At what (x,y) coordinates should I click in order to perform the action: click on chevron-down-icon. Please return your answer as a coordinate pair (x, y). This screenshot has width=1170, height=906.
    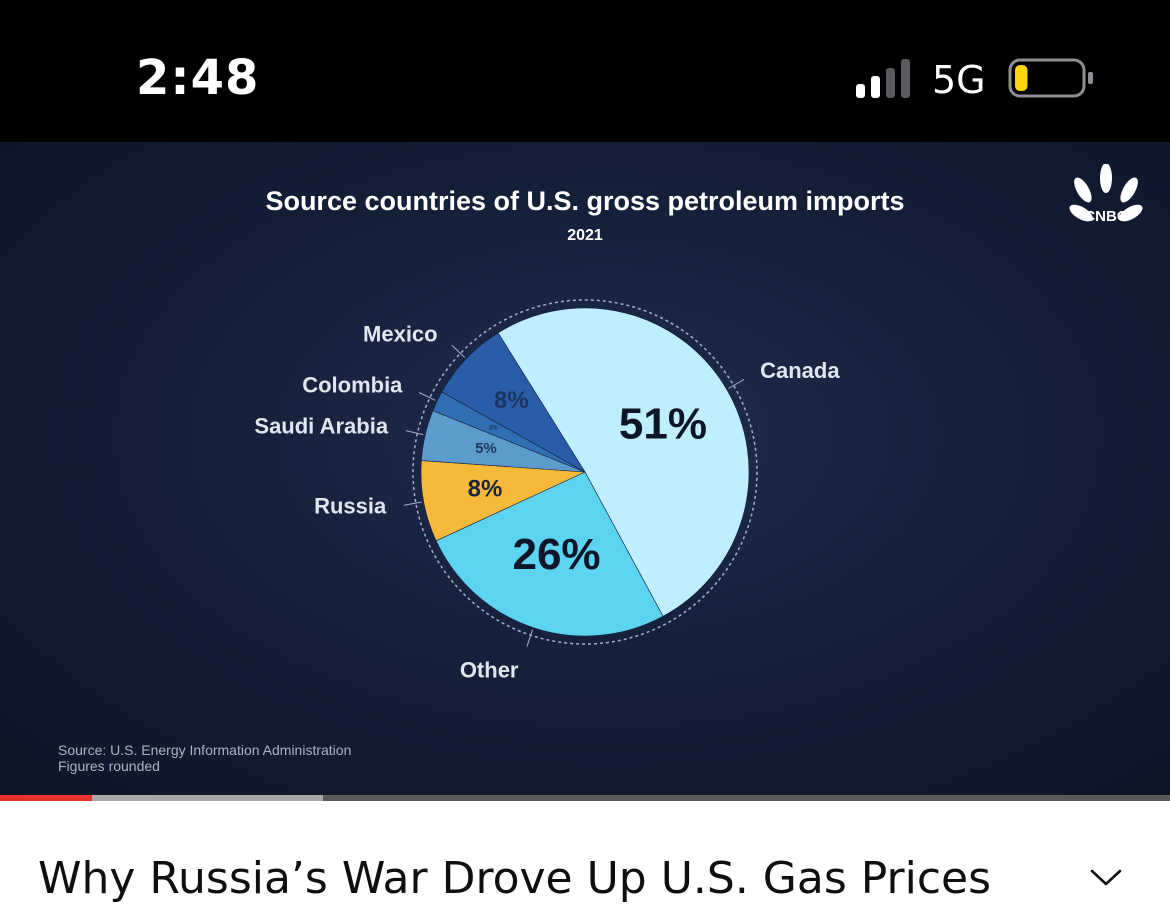
    Looking at the image, I should click on (1106, 877).